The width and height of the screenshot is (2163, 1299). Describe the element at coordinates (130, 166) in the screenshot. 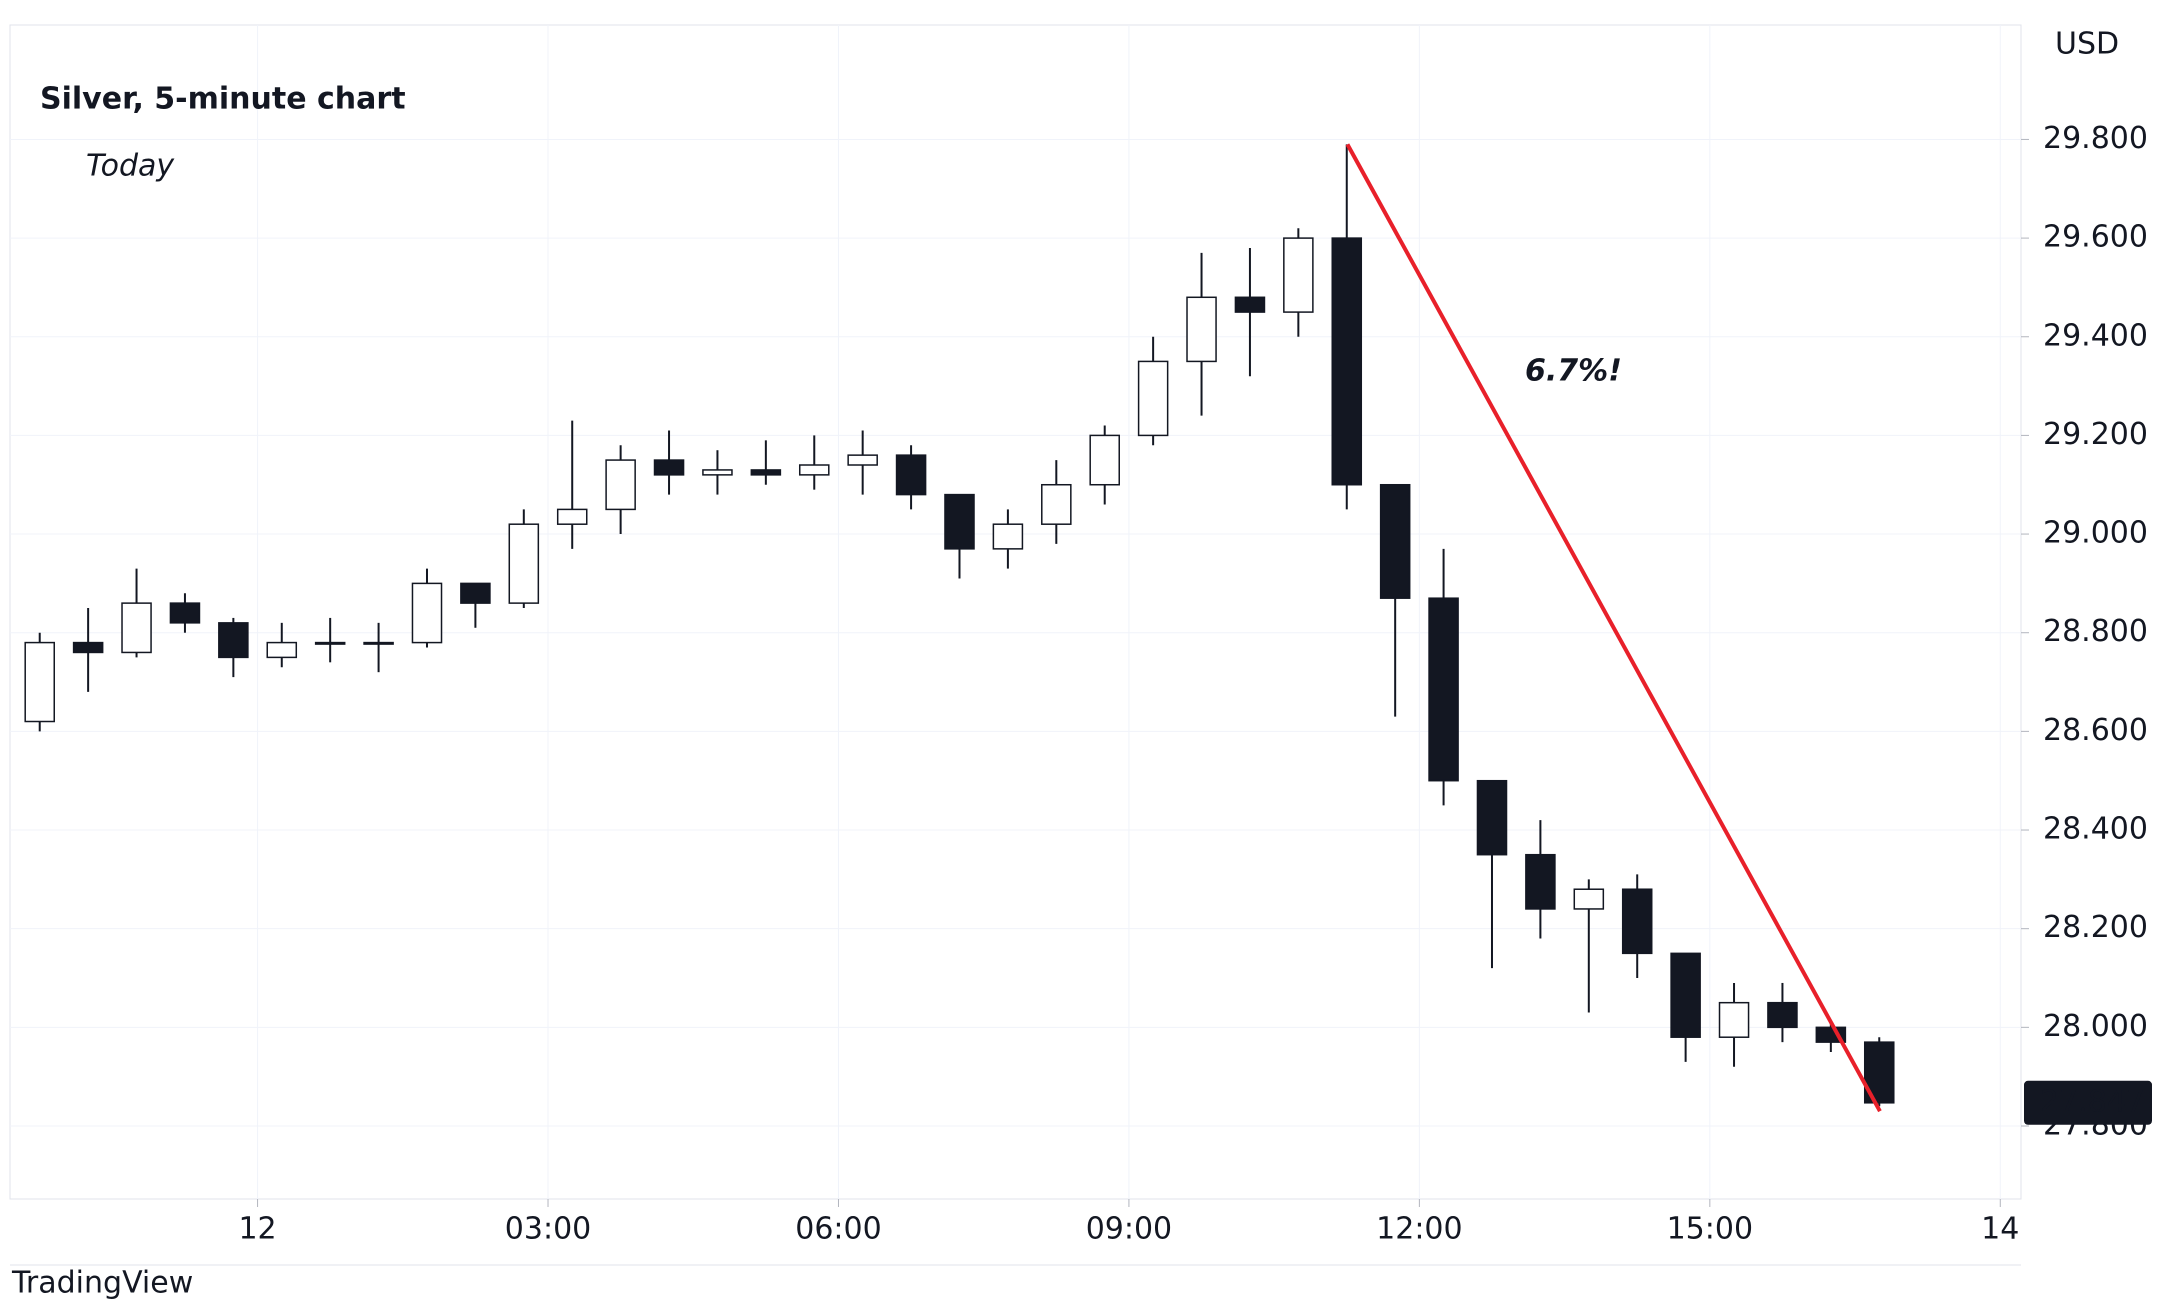

I see `chart-subtitle: Today` at that location.